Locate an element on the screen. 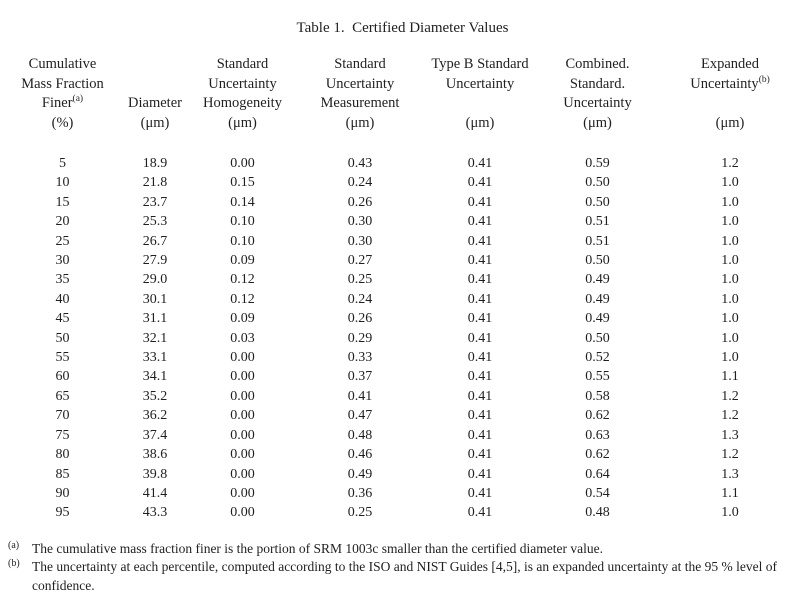 This screenshot has height=601, width=805. table-cell: 0.29 is located at coordinates (360, 338).